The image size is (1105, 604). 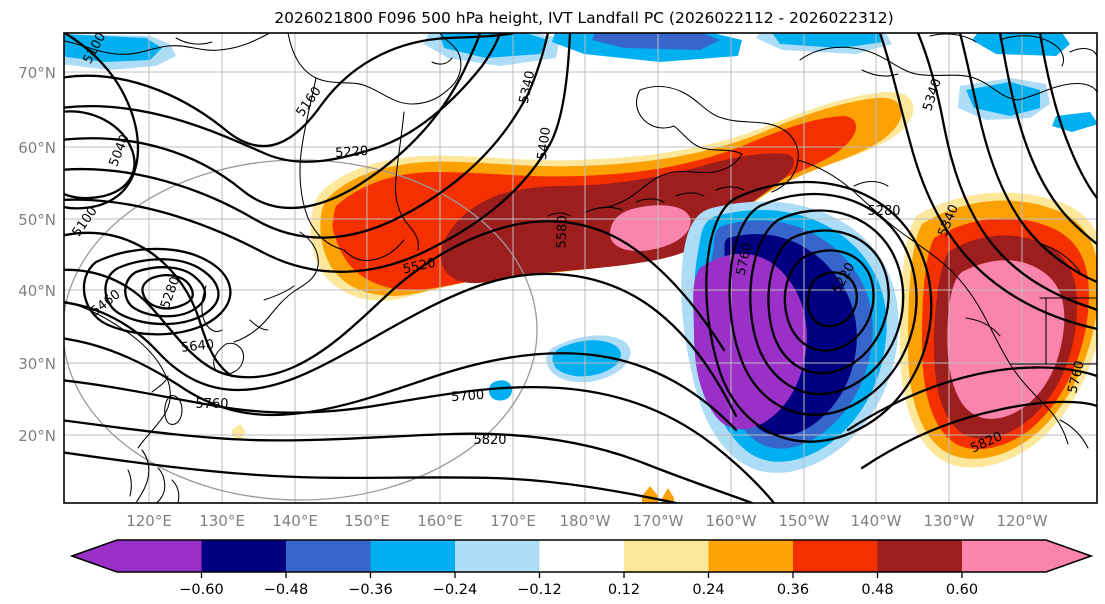 I want to click on y-tick-label: 40°N, so click(x=37, y=291).